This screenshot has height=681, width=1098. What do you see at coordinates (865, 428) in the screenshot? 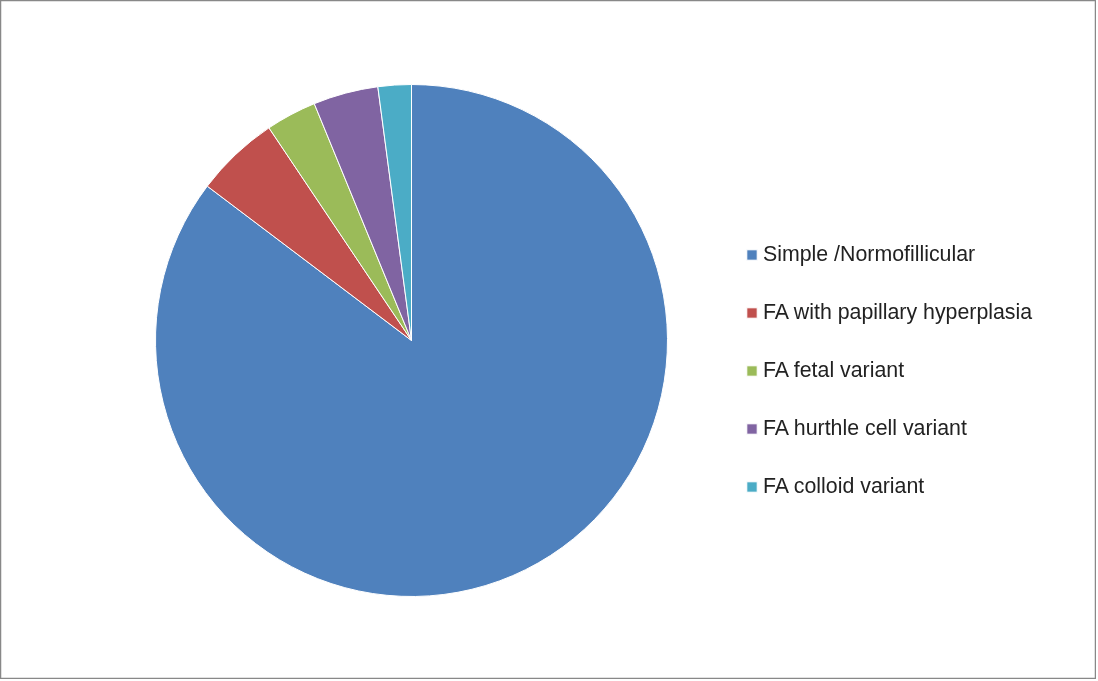
I see `legend-label: FA hurthle cell variant` at bounding box center [865, 428].